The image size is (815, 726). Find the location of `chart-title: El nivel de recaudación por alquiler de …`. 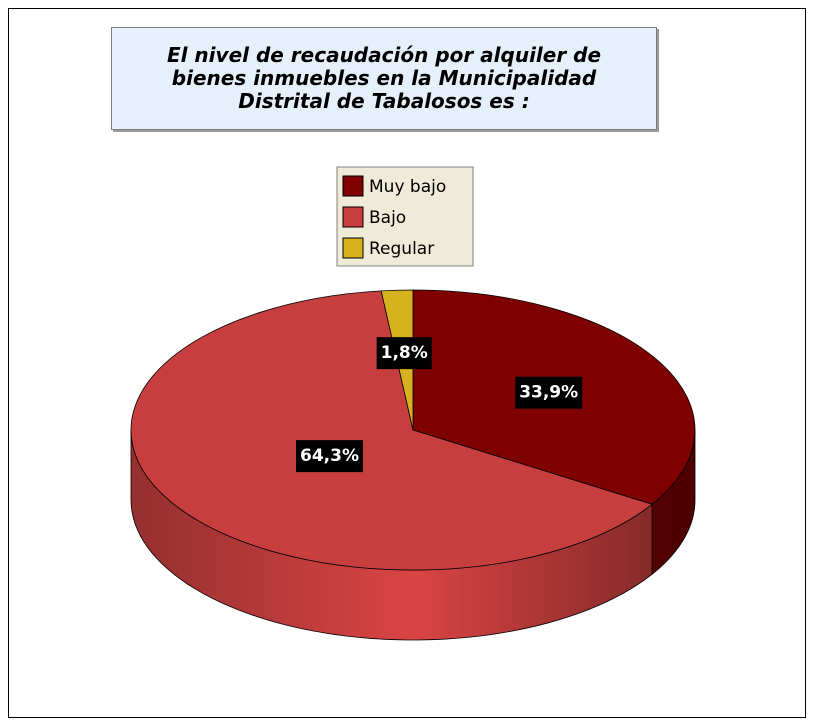

chart-title: El nivel de recaudación por alquiler de … is located at coordinates (384, 78).